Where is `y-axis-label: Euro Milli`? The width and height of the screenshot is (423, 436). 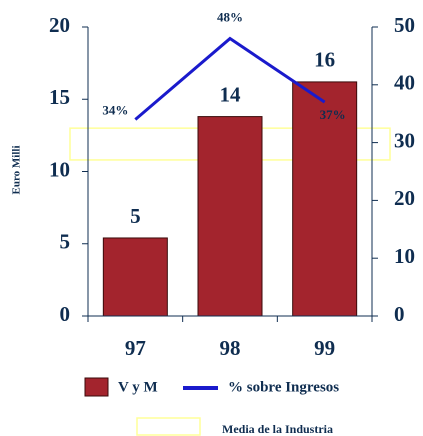 y-axis-label: Euro Milli is located at coordinates (17, 170).